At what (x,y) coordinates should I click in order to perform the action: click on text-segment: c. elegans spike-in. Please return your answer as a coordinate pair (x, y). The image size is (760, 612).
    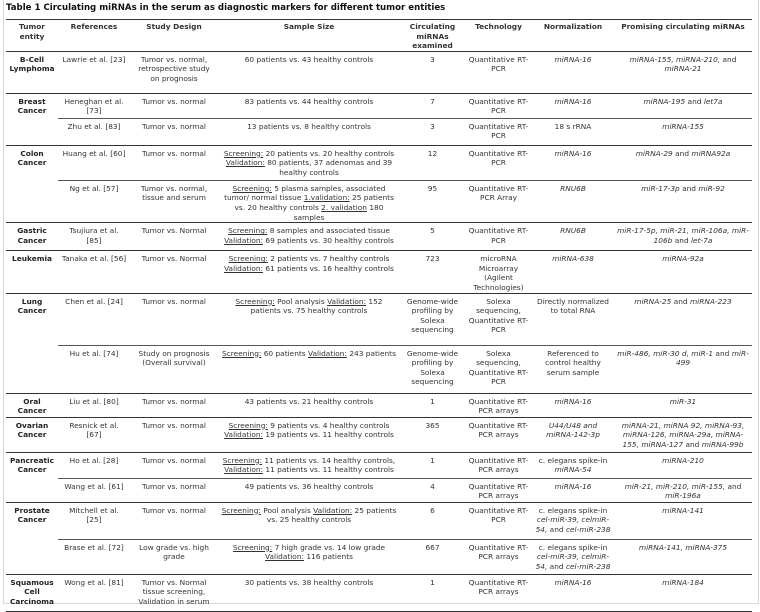
    Looking at the image, I should click on (573, 510).